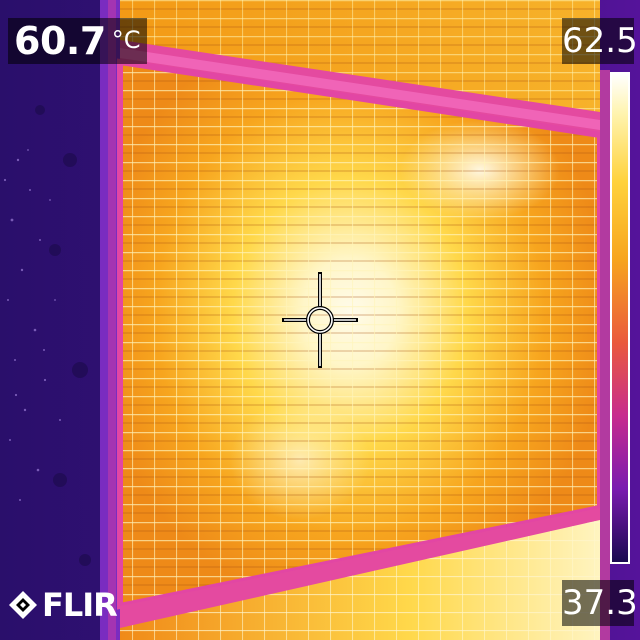  What do you see at coordinates (600, 41) in the screenshot?
I see `scale-max-label: 62.5` at bounding box center [600, 41].